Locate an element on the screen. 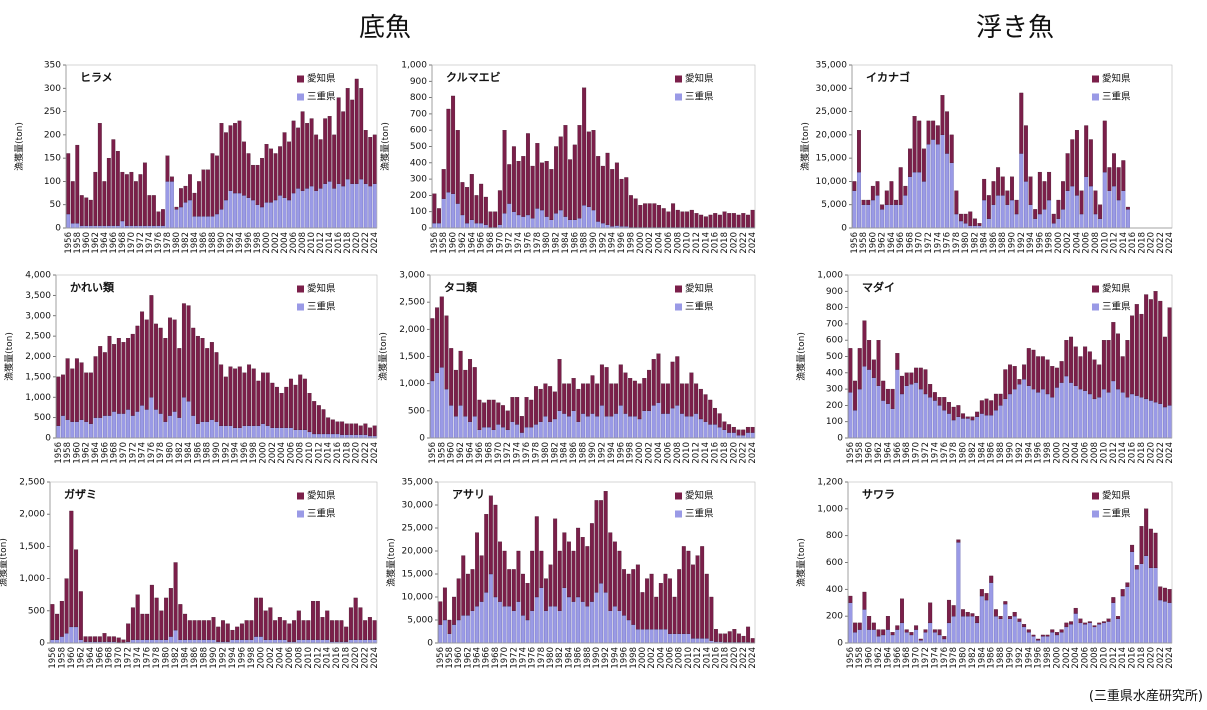 The image size is (1207, 710). x-tick-label: 2018 is located at coordinates (725, 453).